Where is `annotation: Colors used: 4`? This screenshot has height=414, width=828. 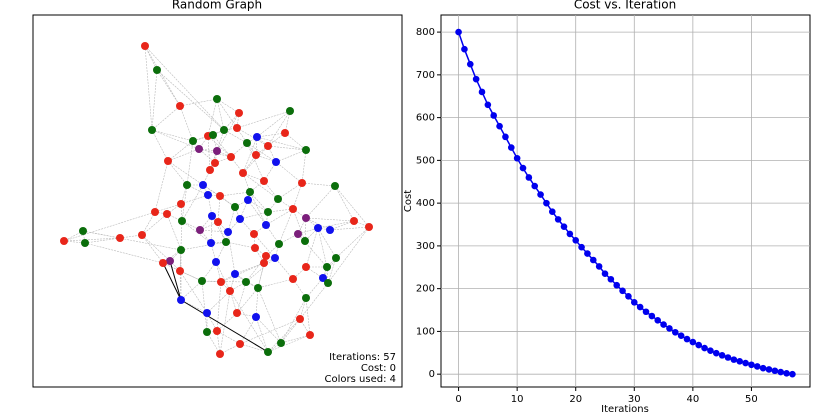 annotation: Colors used: 4 is located at coordinates (360, 379).